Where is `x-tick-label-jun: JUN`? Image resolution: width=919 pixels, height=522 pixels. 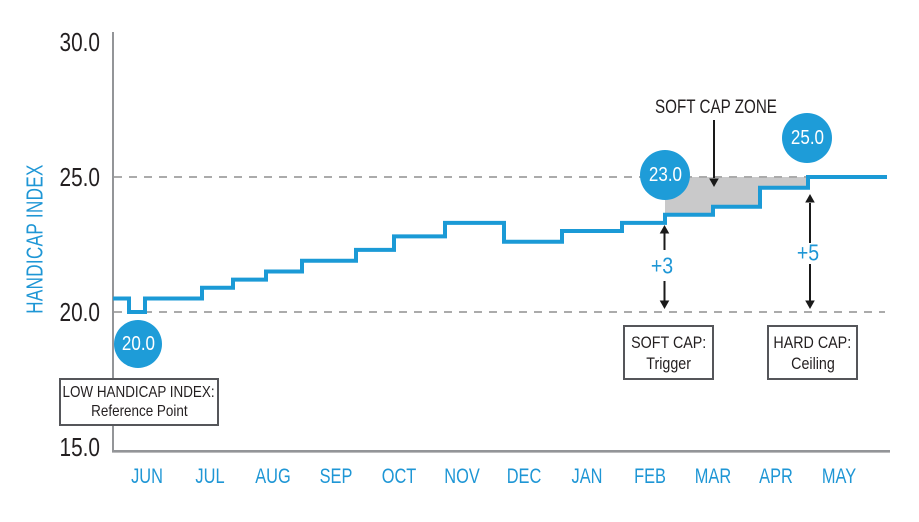 x-tick-label-jun: JUN is located at coordinates (147, 476).